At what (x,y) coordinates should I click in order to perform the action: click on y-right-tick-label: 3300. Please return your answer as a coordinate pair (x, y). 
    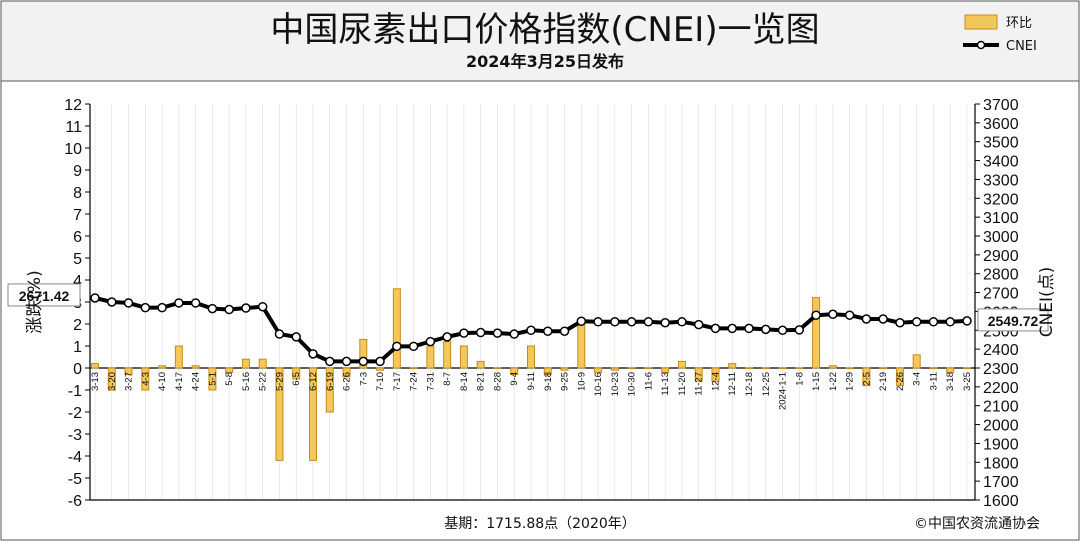
    Looking at the image, I should click on (1001, 180).